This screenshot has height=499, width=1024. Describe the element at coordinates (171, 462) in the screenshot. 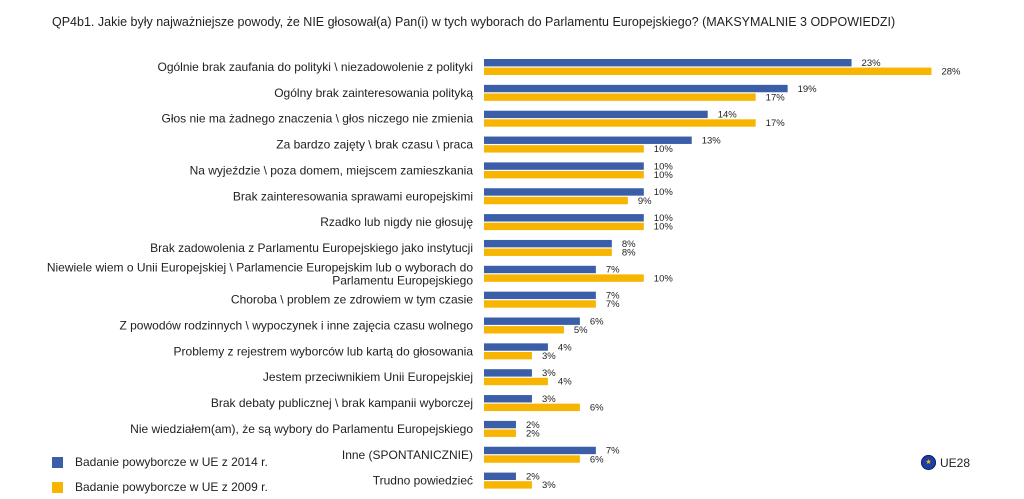

I see `legend-label-2014: Badanie powyborcze w UE z 2014 r.` at that location.